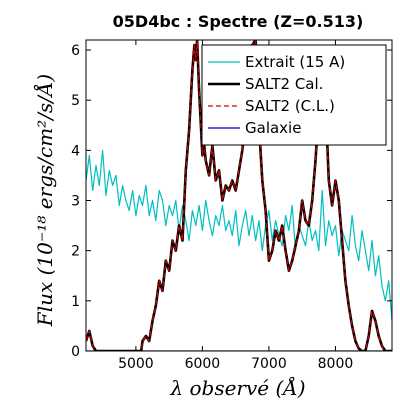  I want to click on x-tick-label: 7000, so click(269, 364).